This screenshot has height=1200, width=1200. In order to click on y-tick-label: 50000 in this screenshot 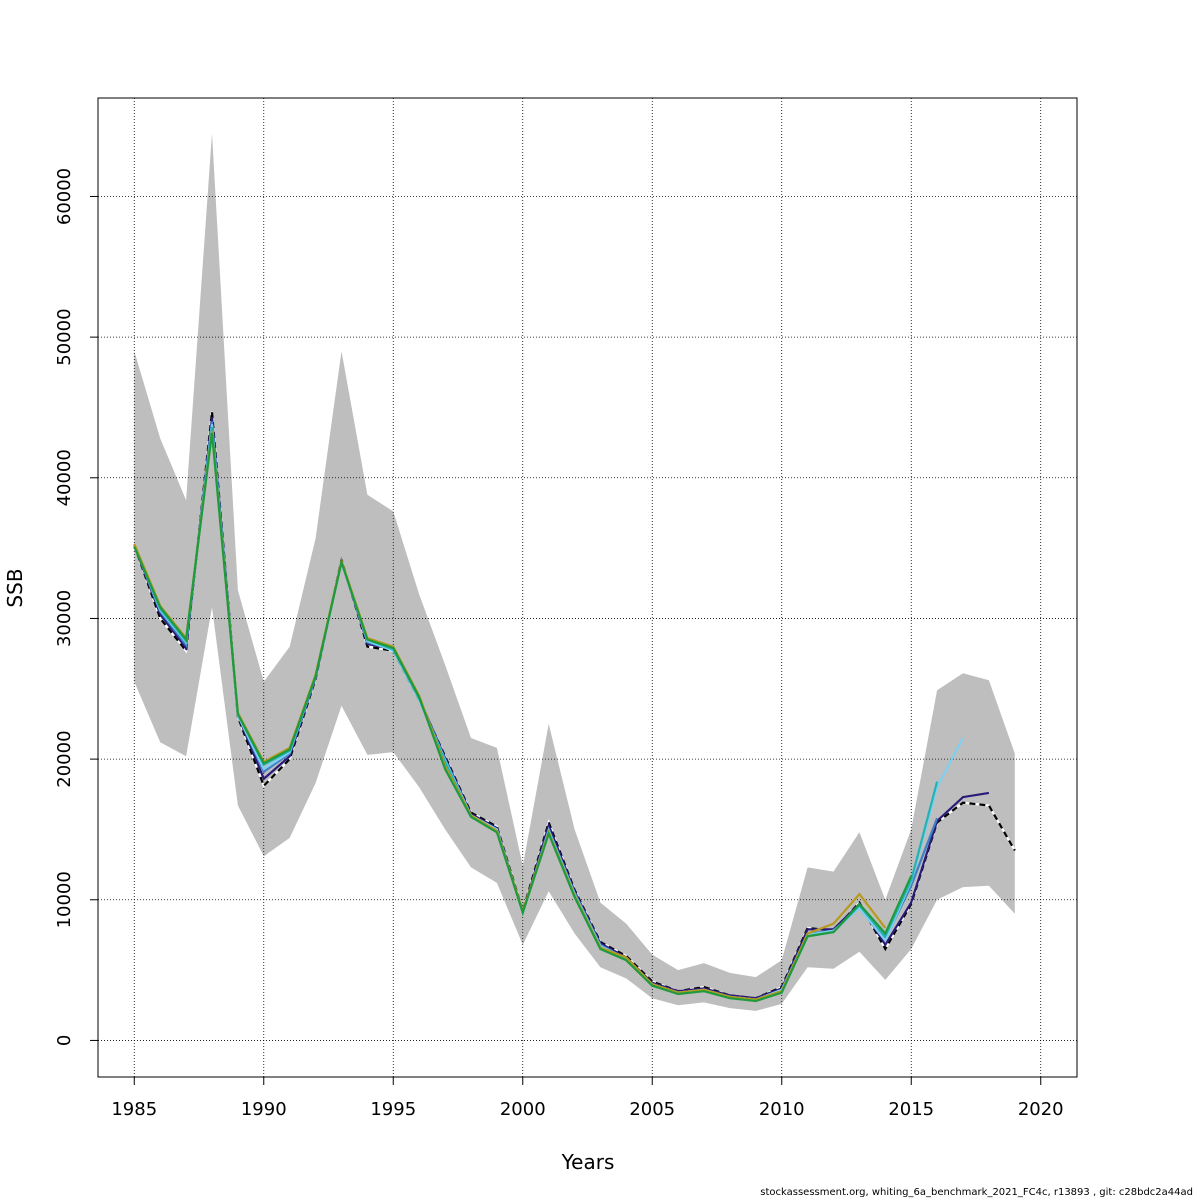, I will do `click(64, 336)`.